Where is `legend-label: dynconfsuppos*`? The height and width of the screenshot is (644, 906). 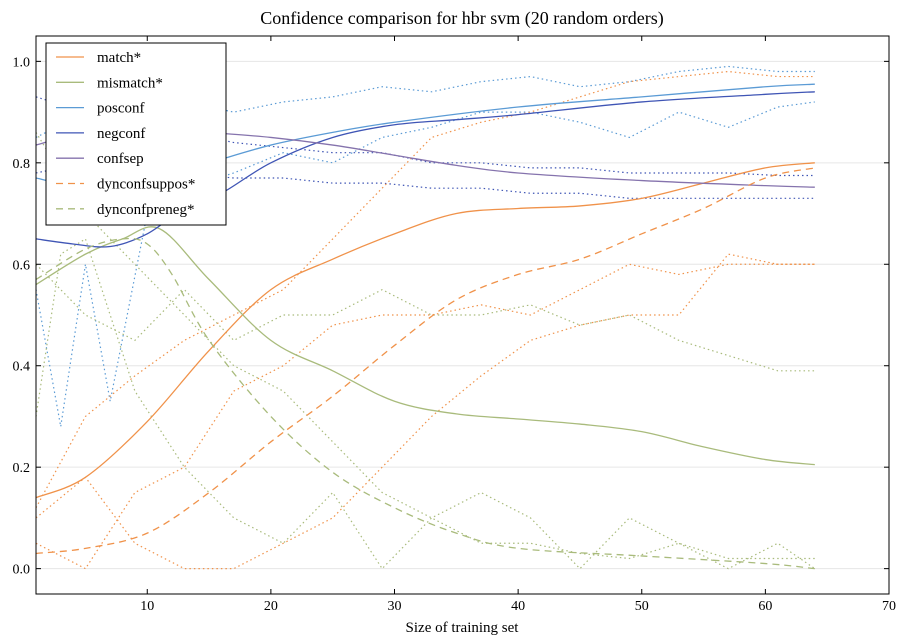
legend-label: dynconfsuppos* is located at coordinates (146, 185).